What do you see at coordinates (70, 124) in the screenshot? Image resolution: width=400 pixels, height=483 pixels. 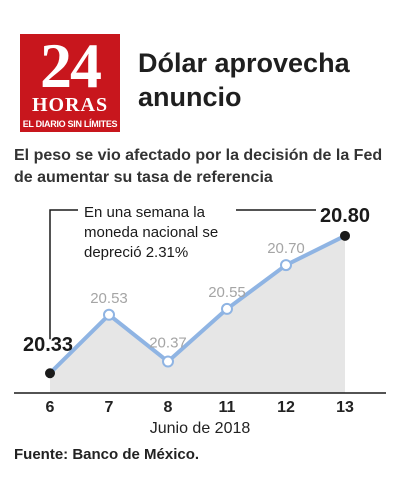 I see `logo-tagline: EL DIARIO SIN LÍMITES` at bounding box center [70, 124].